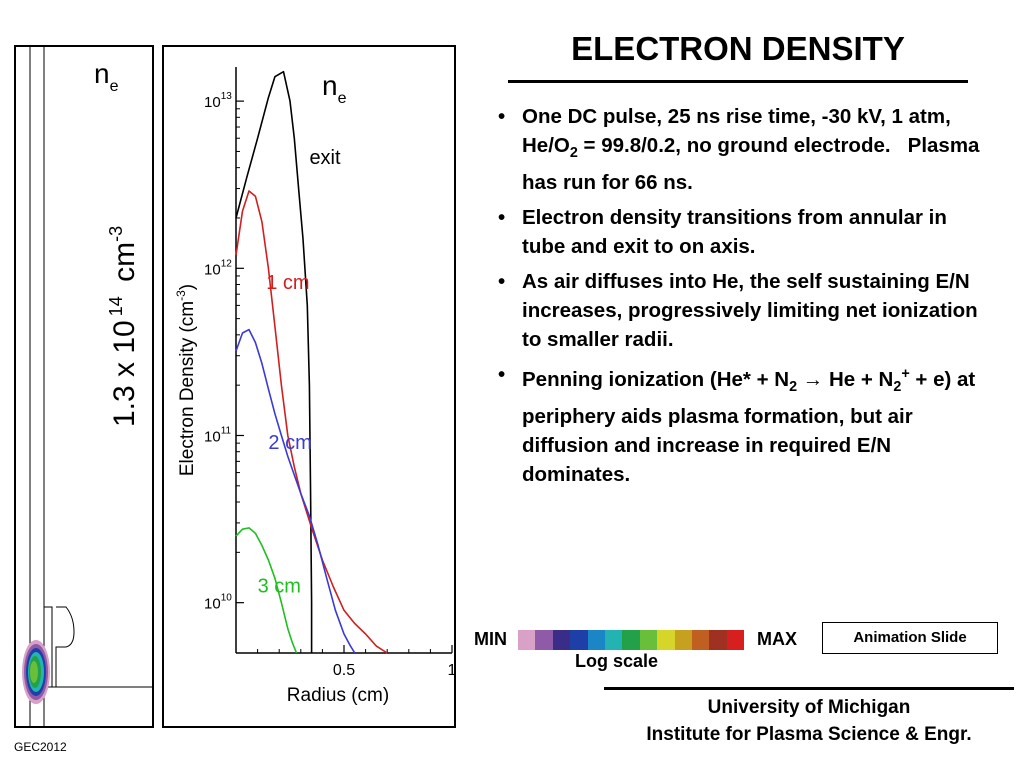  I want to click on footer-department: Institute for Plasma Science & Engr., so click(809, 734).